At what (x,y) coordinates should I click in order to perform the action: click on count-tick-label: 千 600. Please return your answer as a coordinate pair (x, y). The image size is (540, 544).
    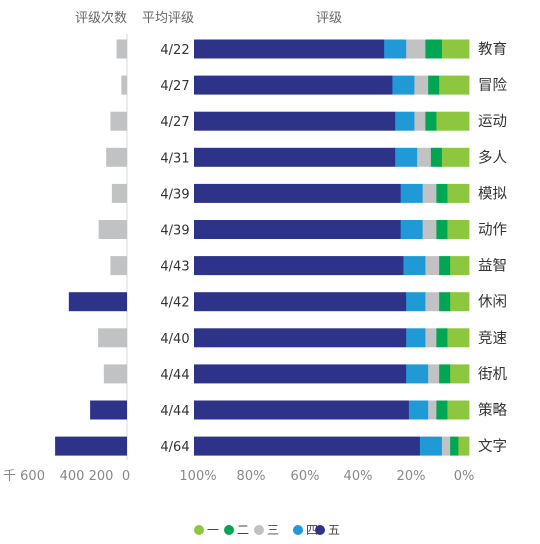
    Looking at the image, I should click on (24, 476).